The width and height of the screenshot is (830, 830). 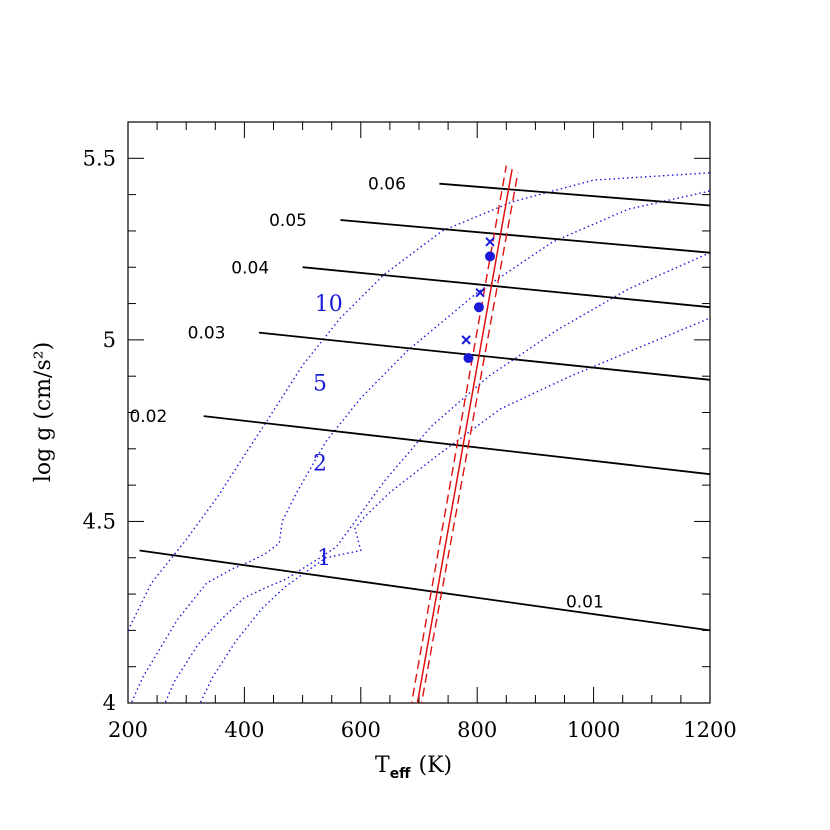 What do you see at coordinates (329, 304) in the screenshot?
I see `isochrone-label: 10` at bounding box center [329, 304].